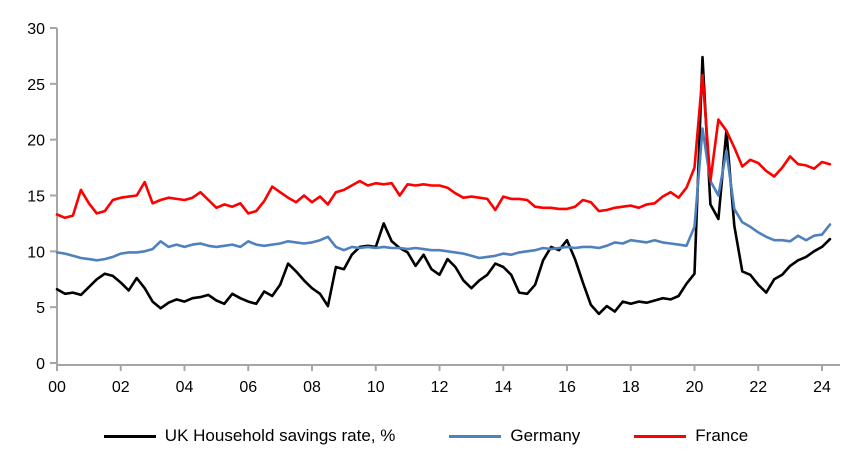 The width and height of the screenshot is (852, 476). What do you see at coordinates (248, 387) in the screenshot?
I see `x-tick-label: 06` at bounding box center [248, 387].